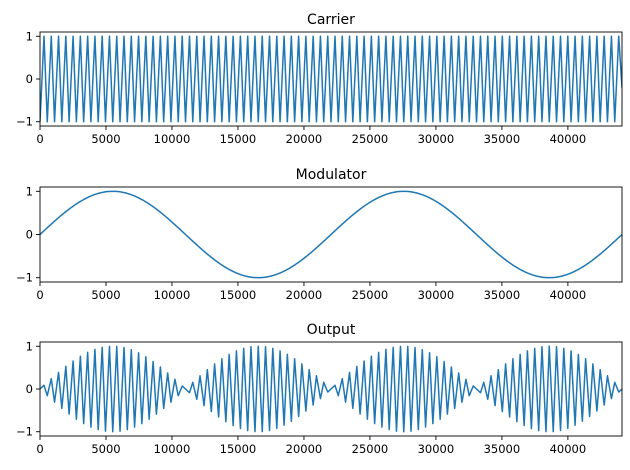 Image resolution: width=630 pixels, height=470 pixels. Describe the element at coordinates (331, 175) in the screenshot. I see `modulator-title: Modulator` at that location.